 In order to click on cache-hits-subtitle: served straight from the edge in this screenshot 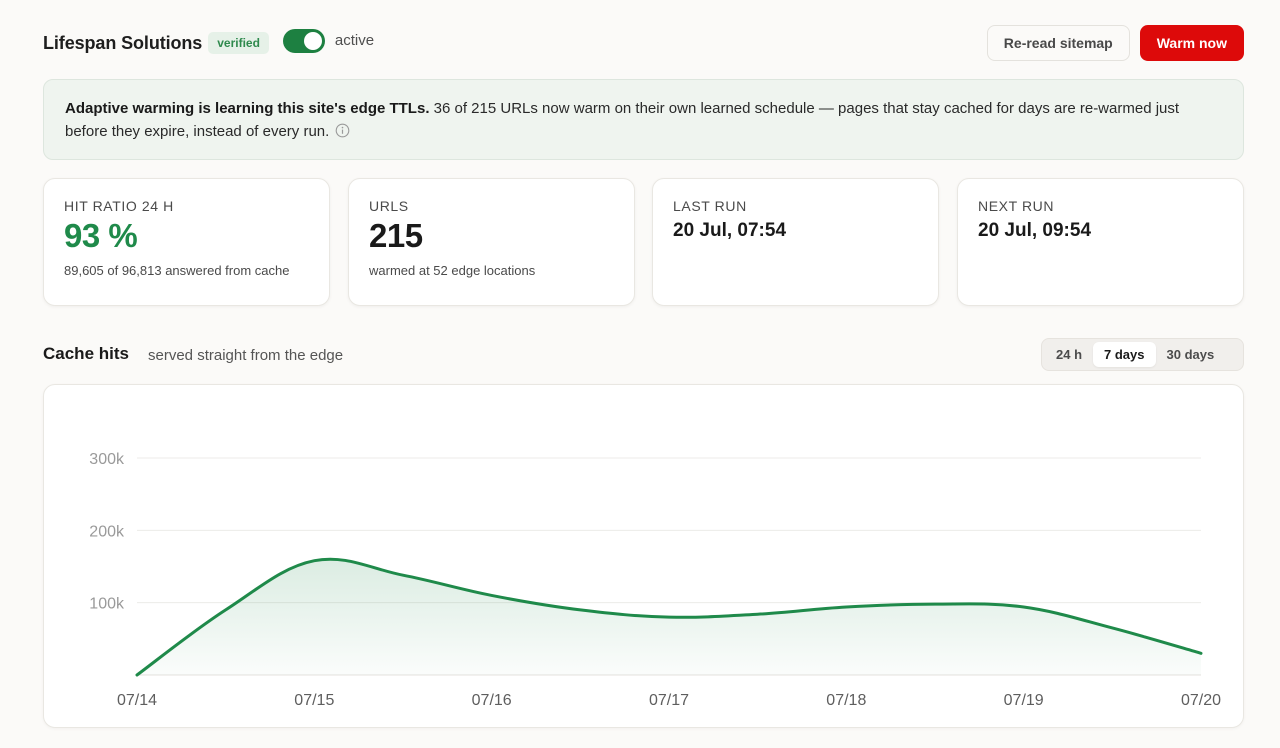, I will do `click(246, 355)`.